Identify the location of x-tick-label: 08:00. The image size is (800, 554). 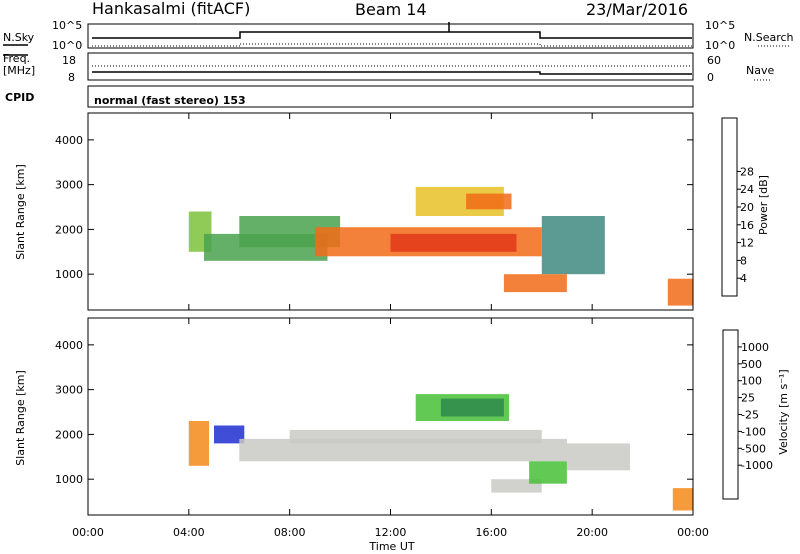
(290, 532).